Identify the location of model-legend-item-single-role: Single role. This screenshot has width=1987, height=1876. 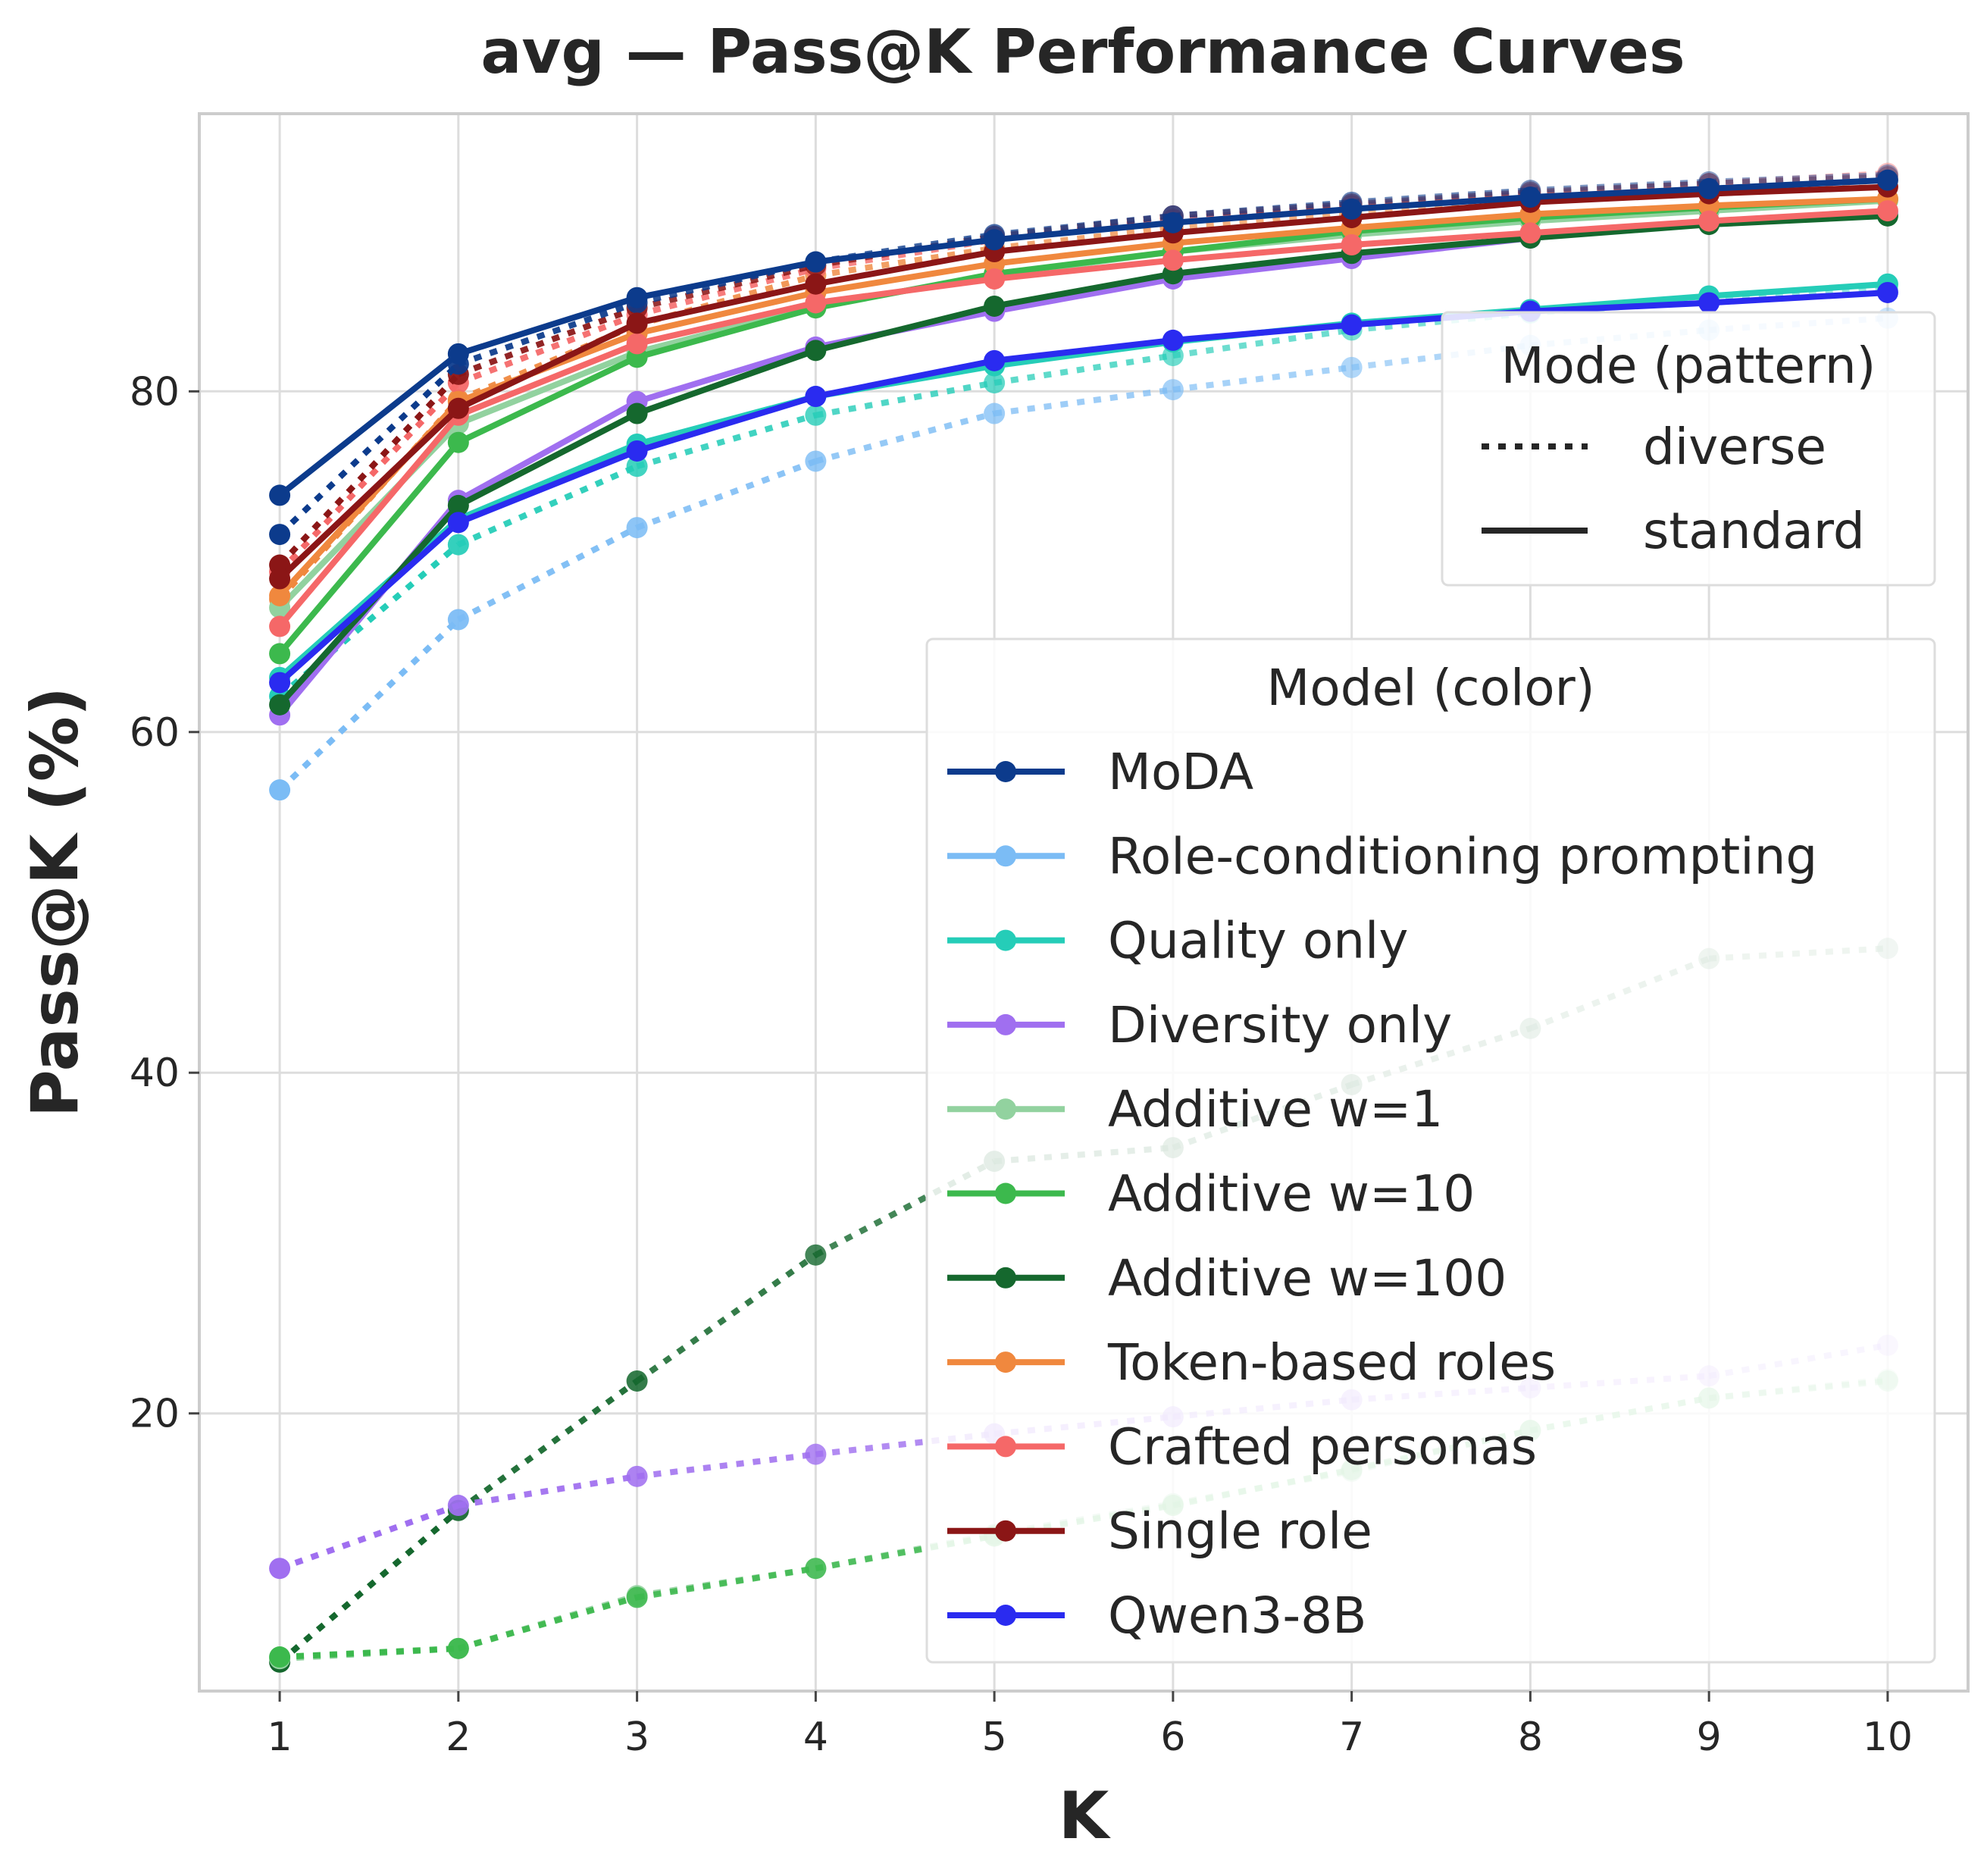
(1159, 1531).